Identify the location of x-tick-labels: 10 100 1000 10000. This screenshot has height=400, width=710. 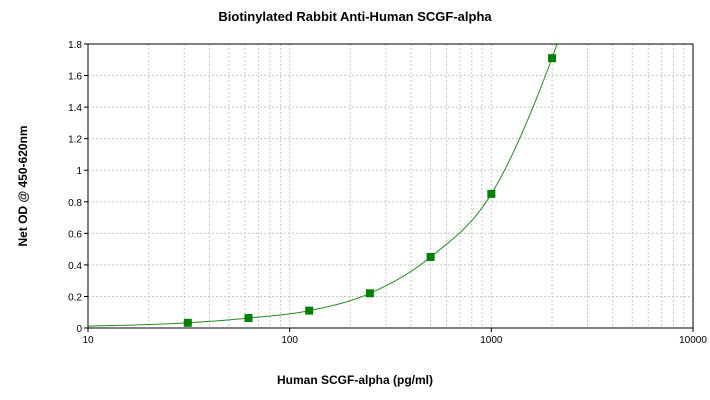
(394, 337).